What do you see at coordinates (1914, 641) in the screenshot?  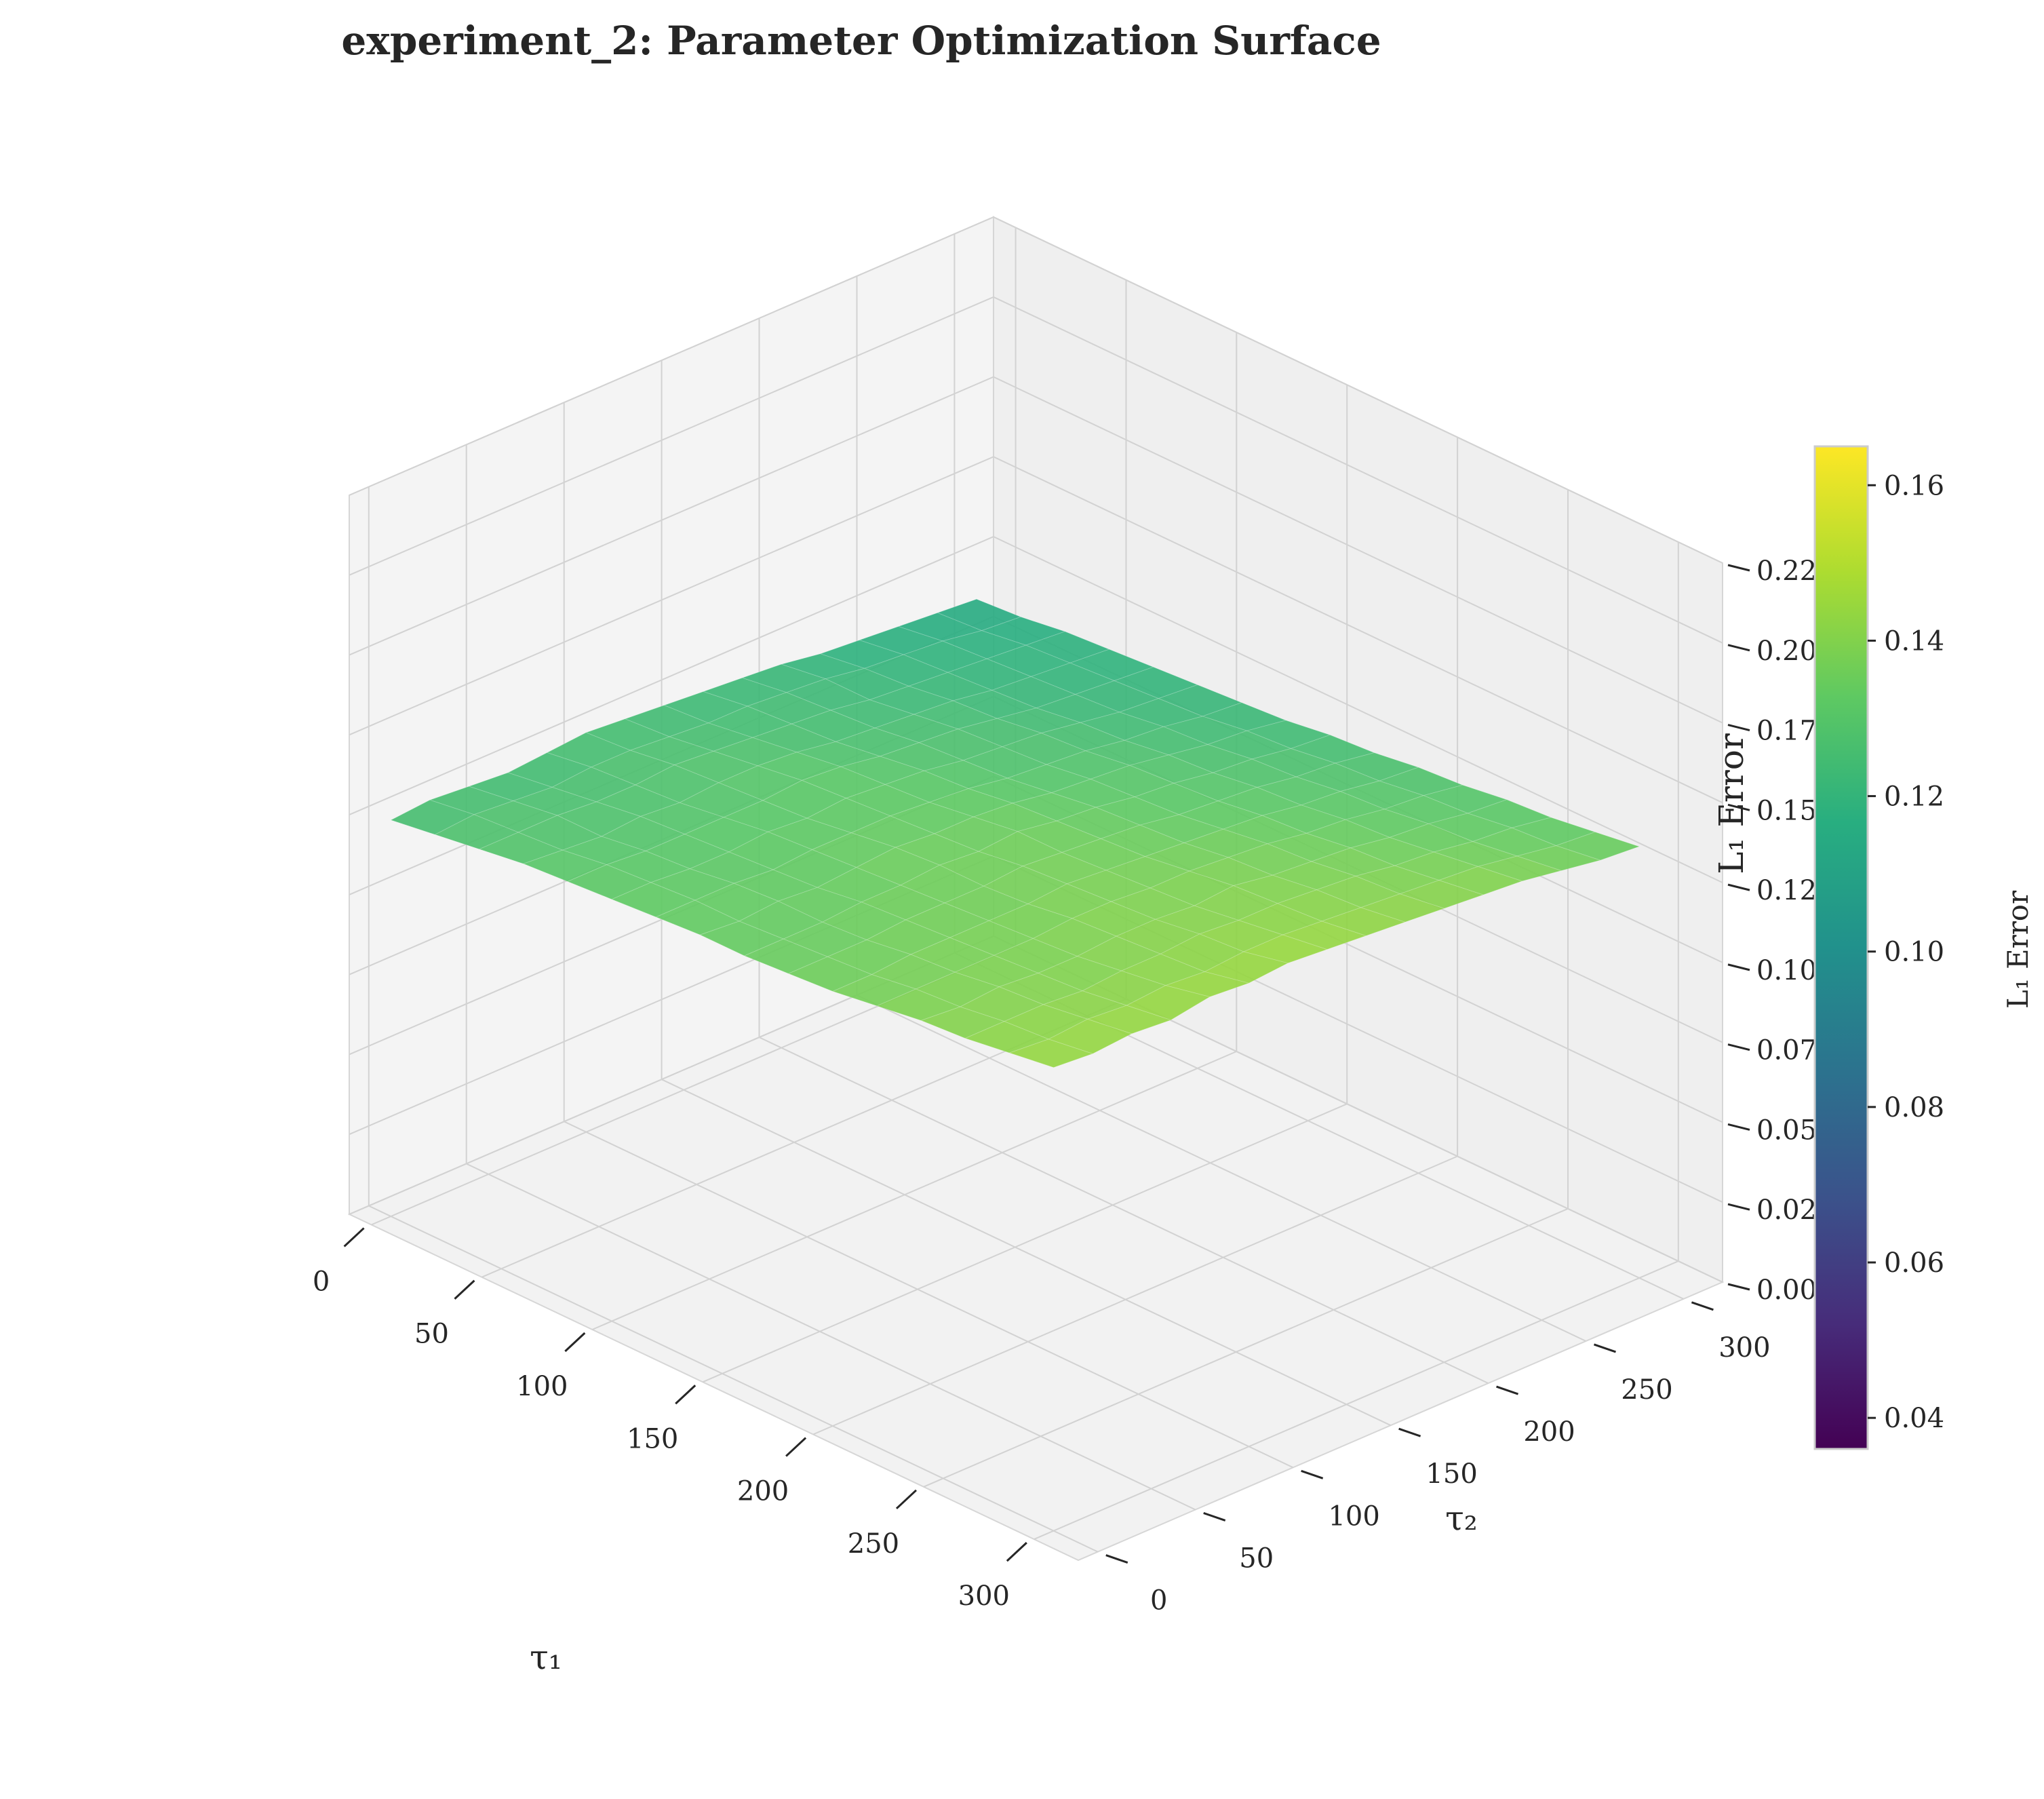 I see `colorbar-tick-label: 0.14` at bounding box center [1914, 641].